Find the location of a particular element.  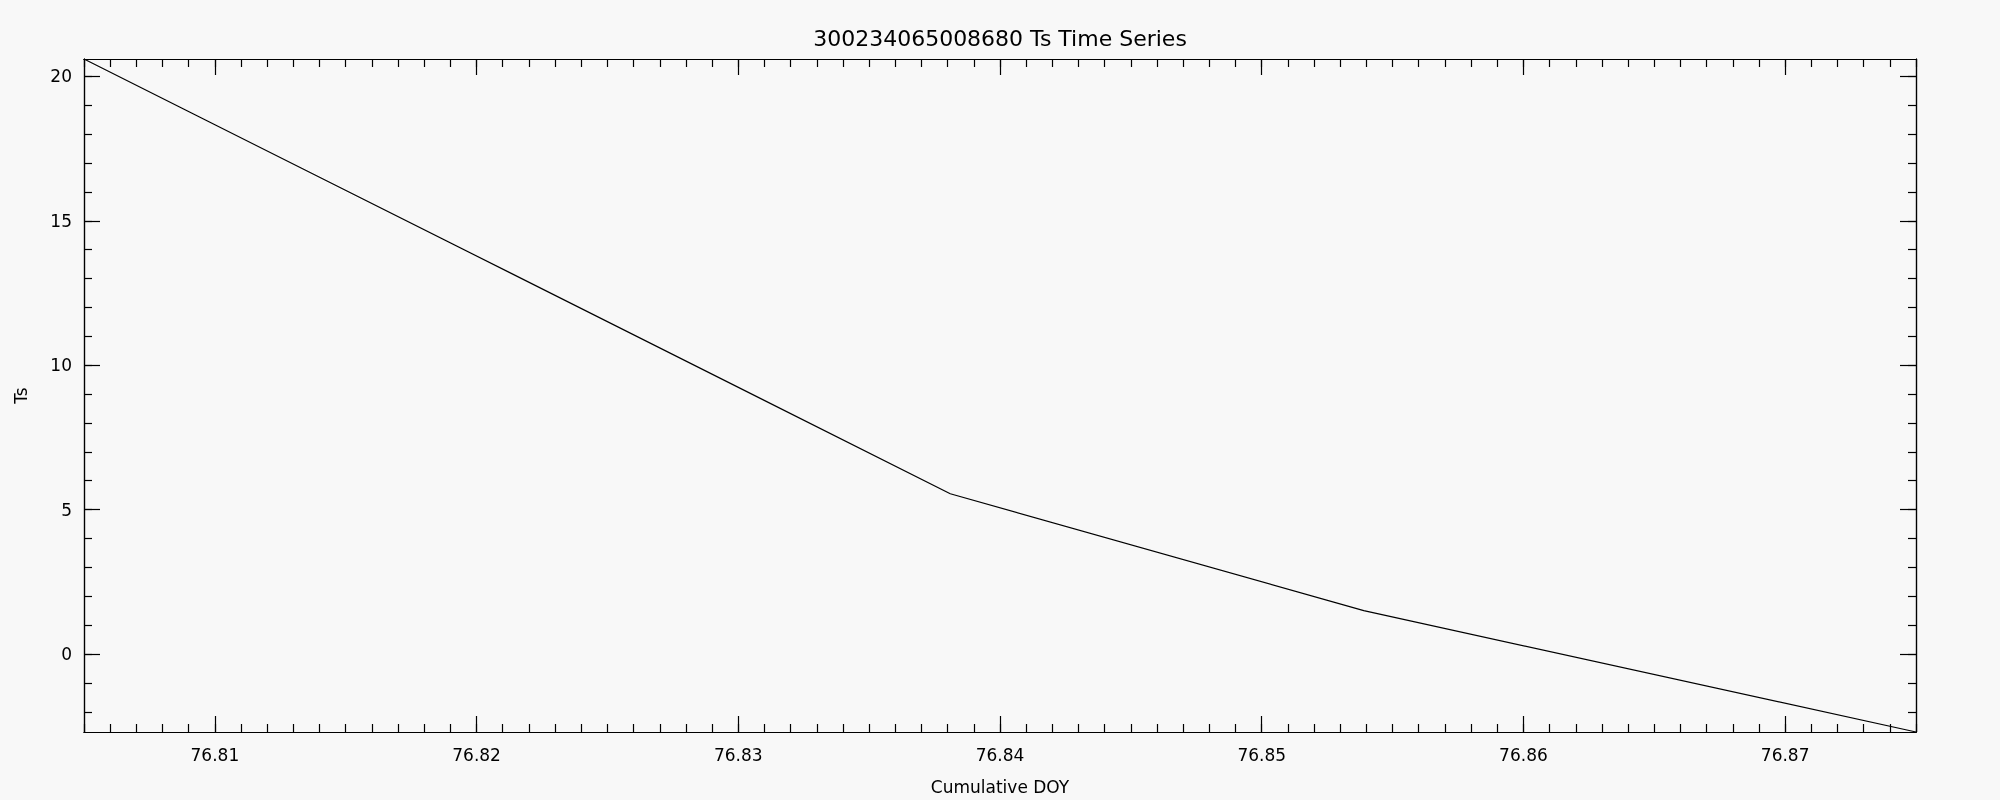

y-tick-label: 15 is located at coordinates (61, 220).